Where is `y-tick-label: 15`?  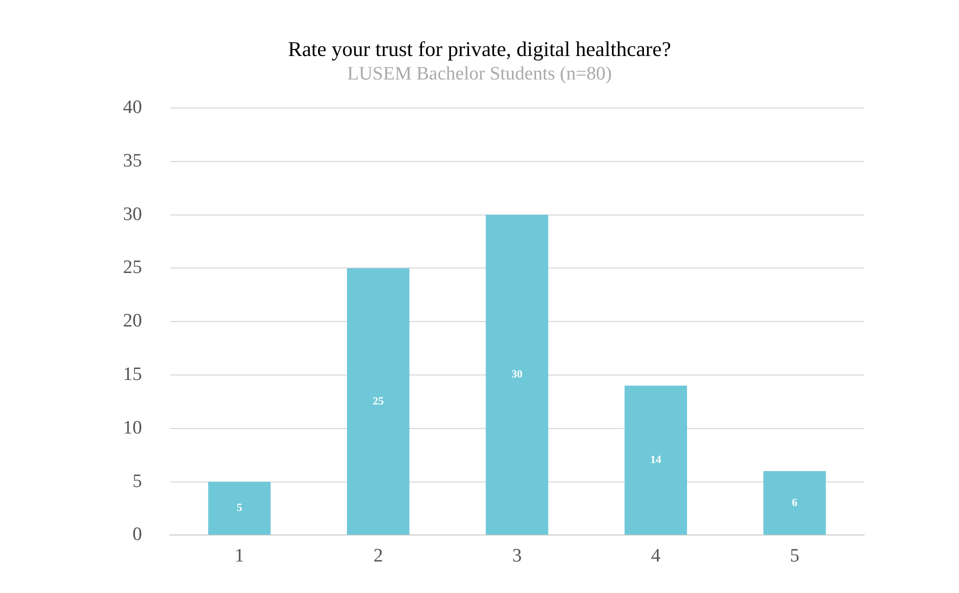 y-tick-label: 15 is located at coordinates (132, 374).